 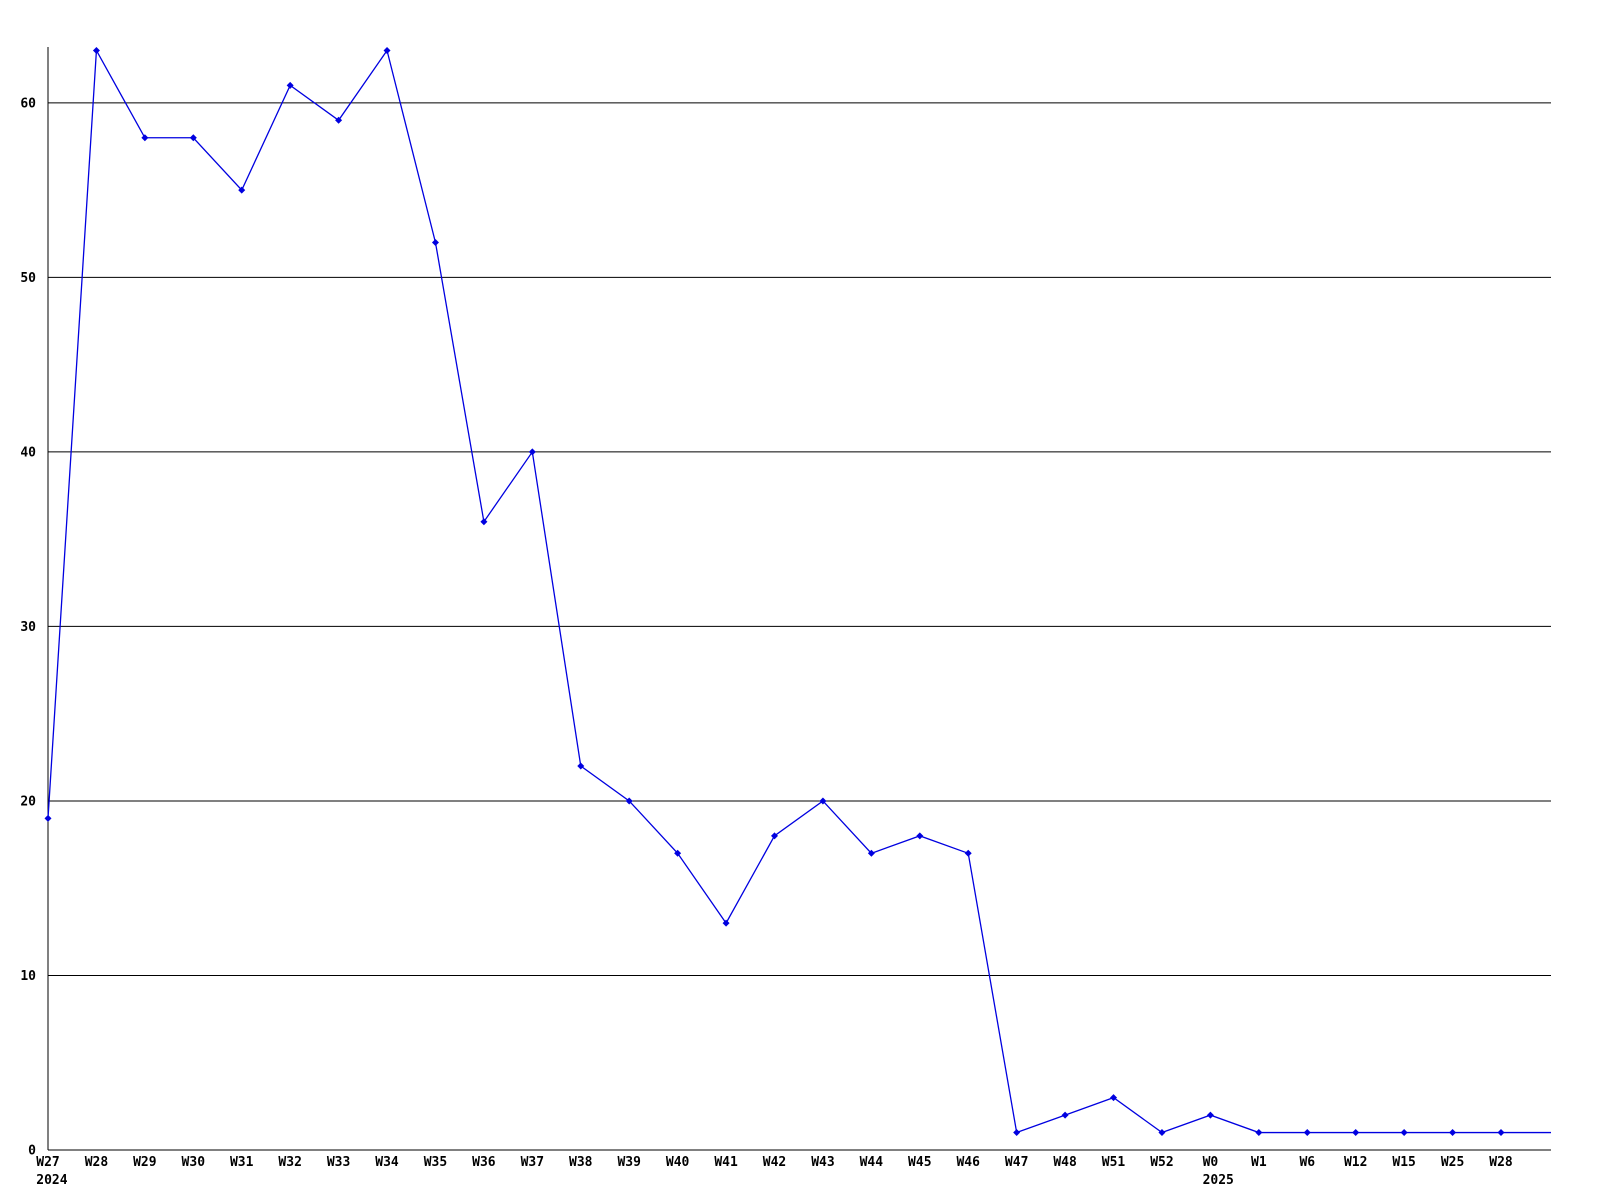 What do you see at coordinates (532, 1162) in the screenshot?
I see `x-tick-label: W37` at bounding box center [532, 1162].